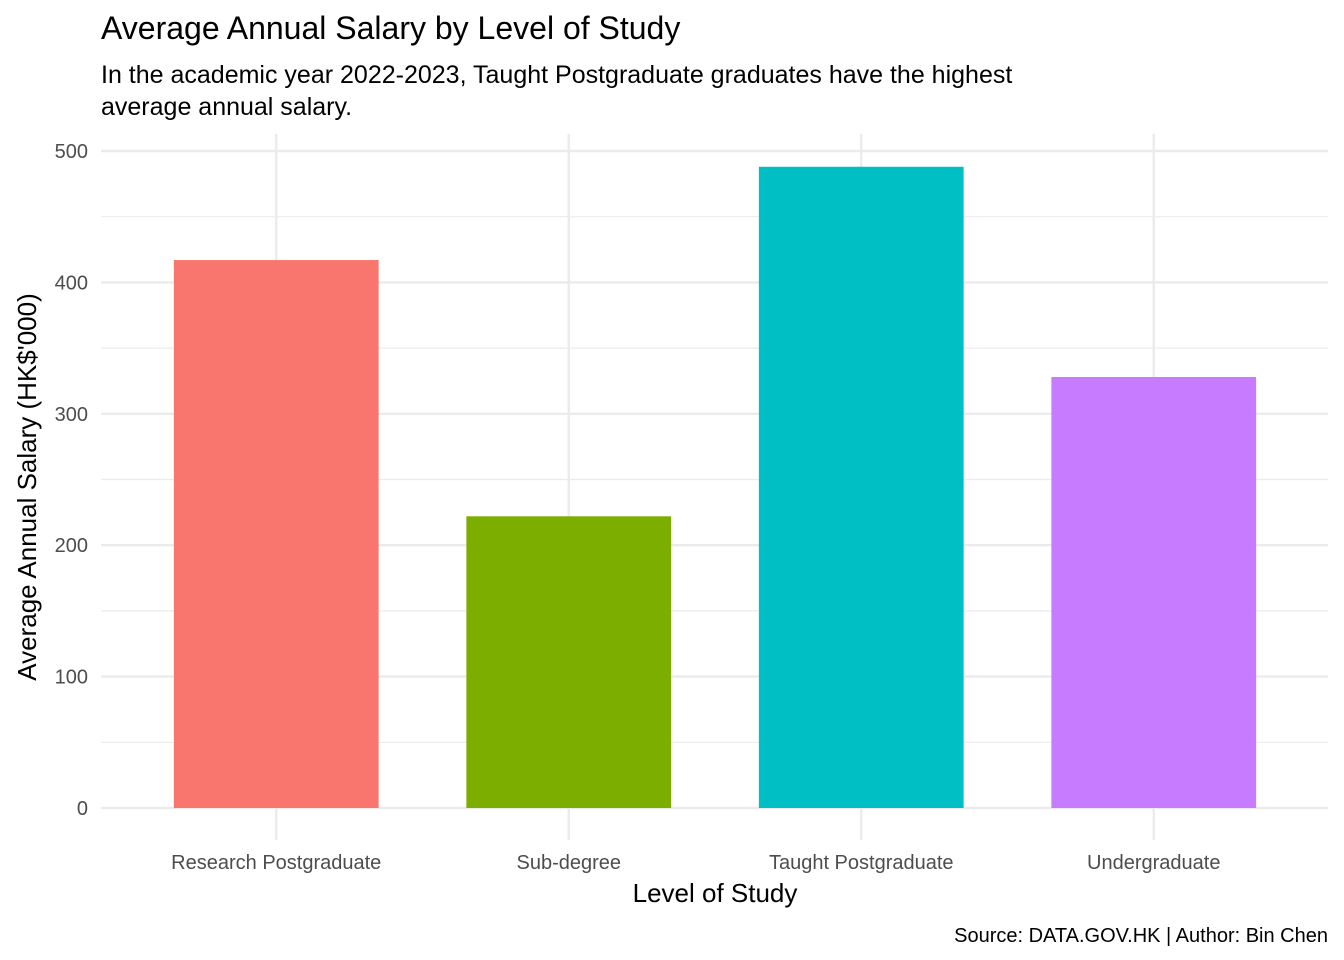  Describe the element at coordinates (71, 678) in the screenshot. I see `y-tick-label: 100` at that location.